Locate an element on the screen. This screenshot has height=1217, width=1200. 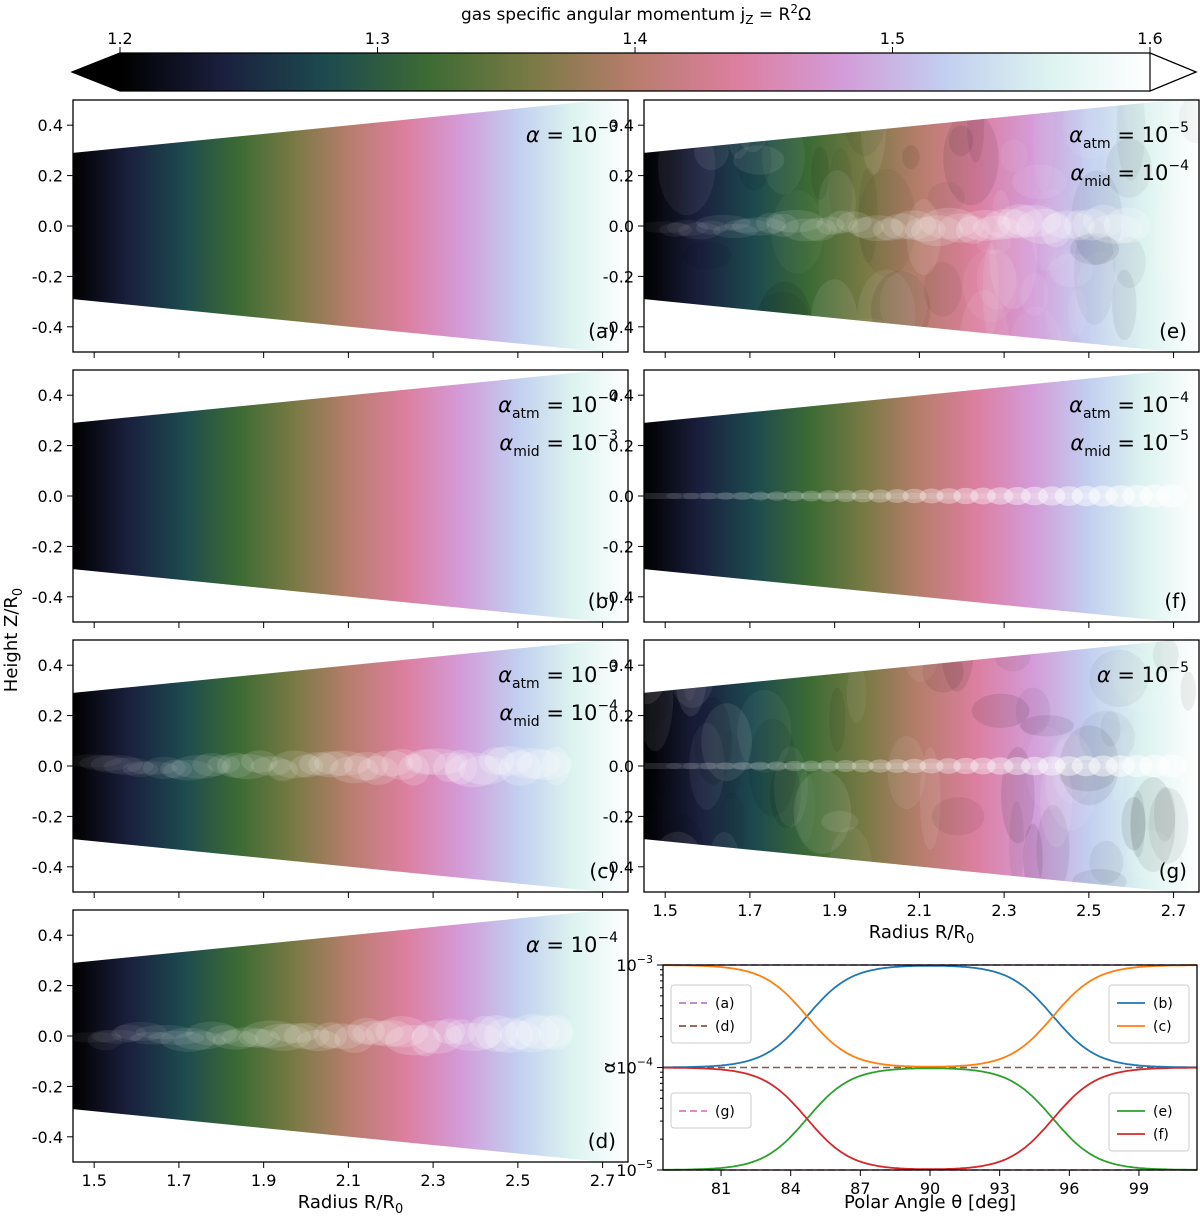
x-tick-label: 2.5 is located at coordinates (517, 1180).